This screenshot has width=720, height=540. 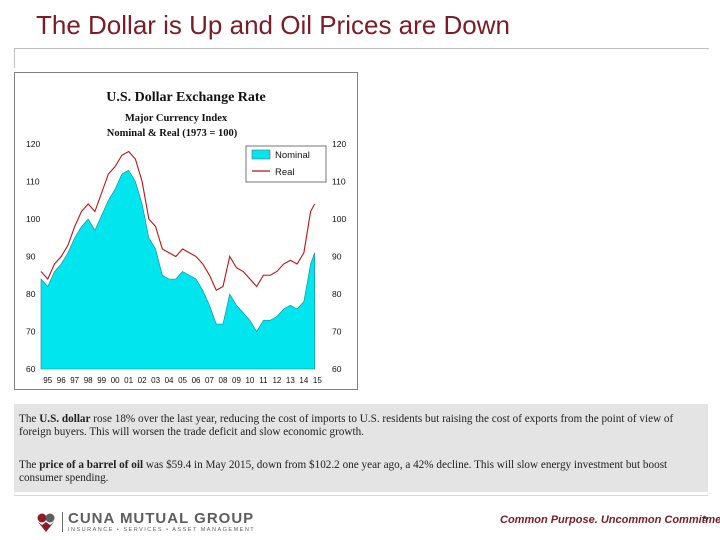 I want to click on title-divider, so click(x=361, y=48).